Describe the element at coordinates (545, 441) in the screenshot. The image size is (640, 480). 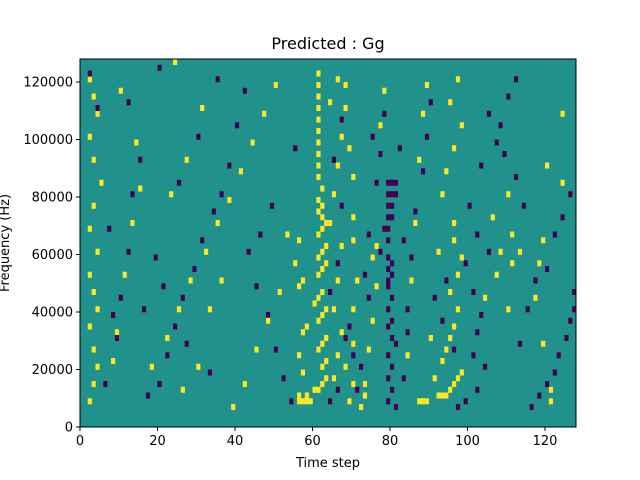
I see `x-tick-label: 120` at that location.